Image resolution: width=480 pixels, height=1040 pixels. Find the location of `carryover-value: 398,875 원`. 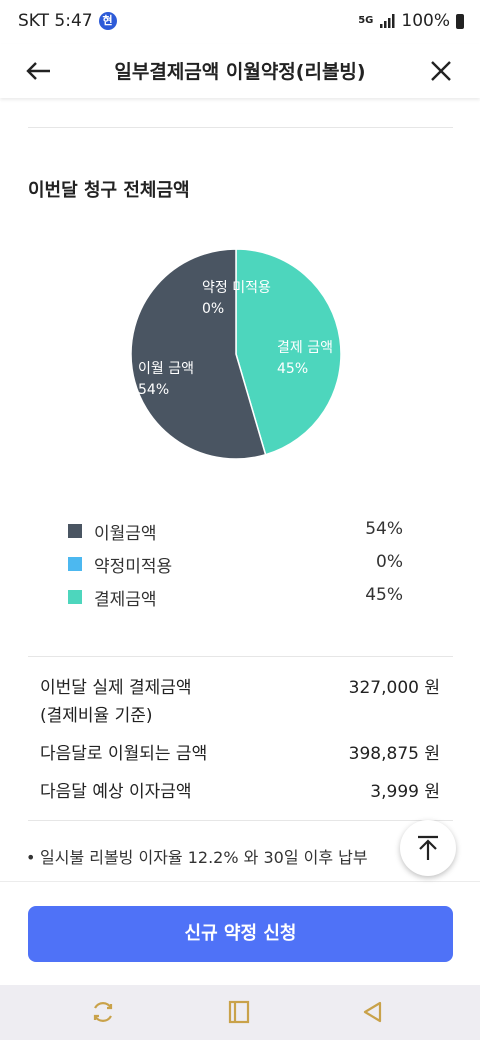

carryover-value: 398,875 원 is located at coordinates (394, 754).